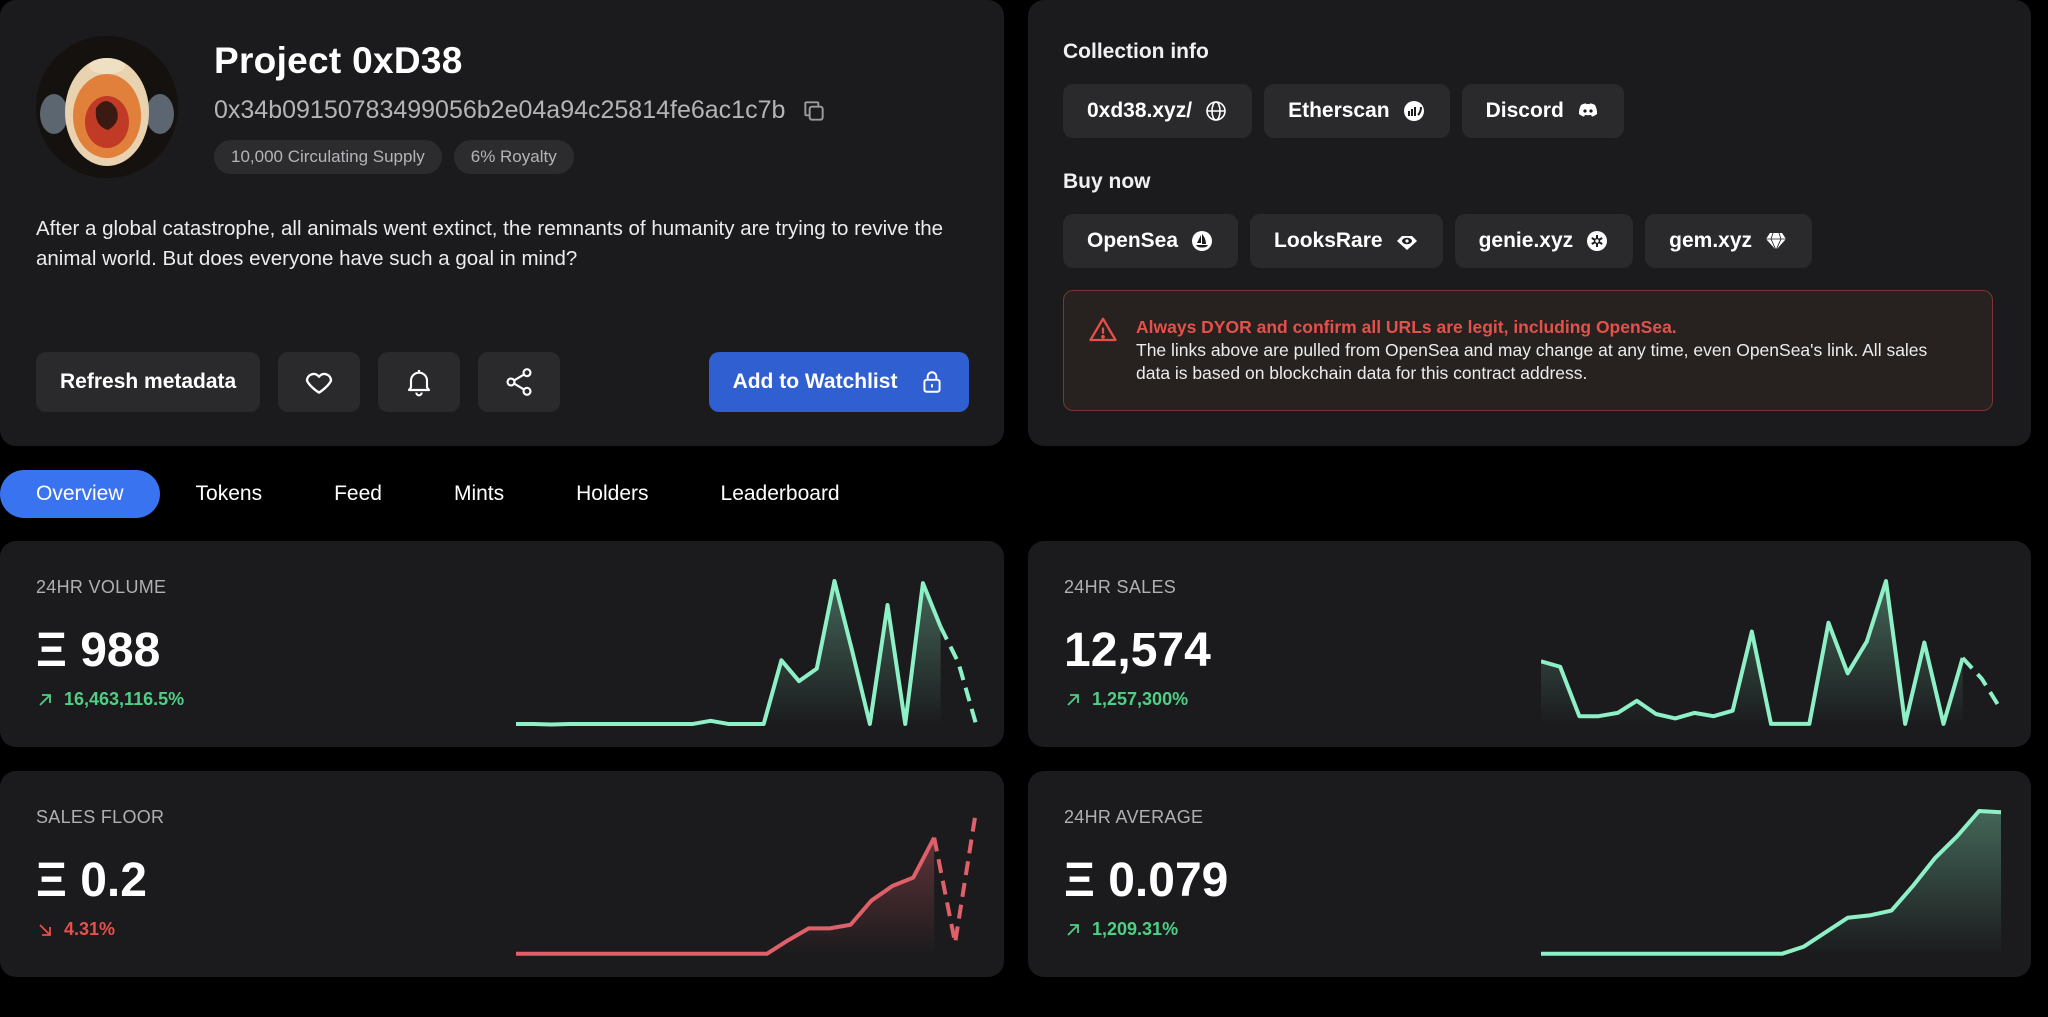 The image size is (2048, 1017). Describe the element at coordinates (1328, 240) in the screenshot. I see `looksrare-link-label: LooksRare` at that location.